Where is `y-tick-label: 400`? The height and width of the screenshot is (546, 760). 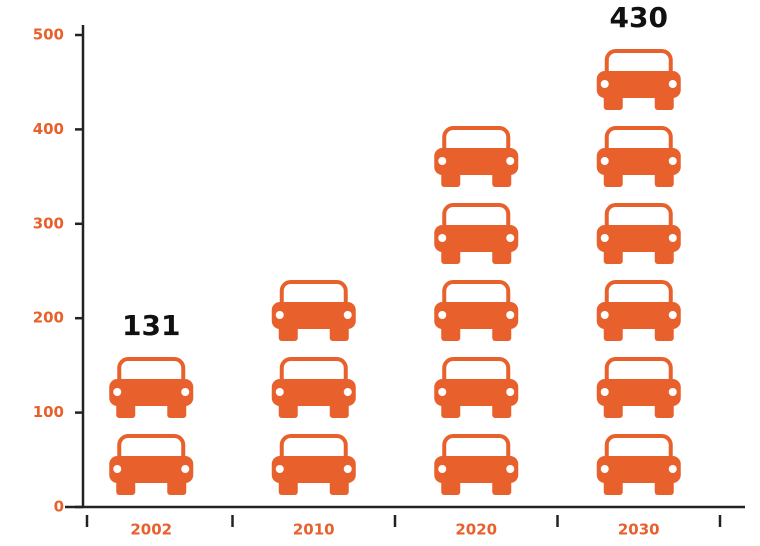
y-tick-label: 400 is located at coordinates (48, 129).